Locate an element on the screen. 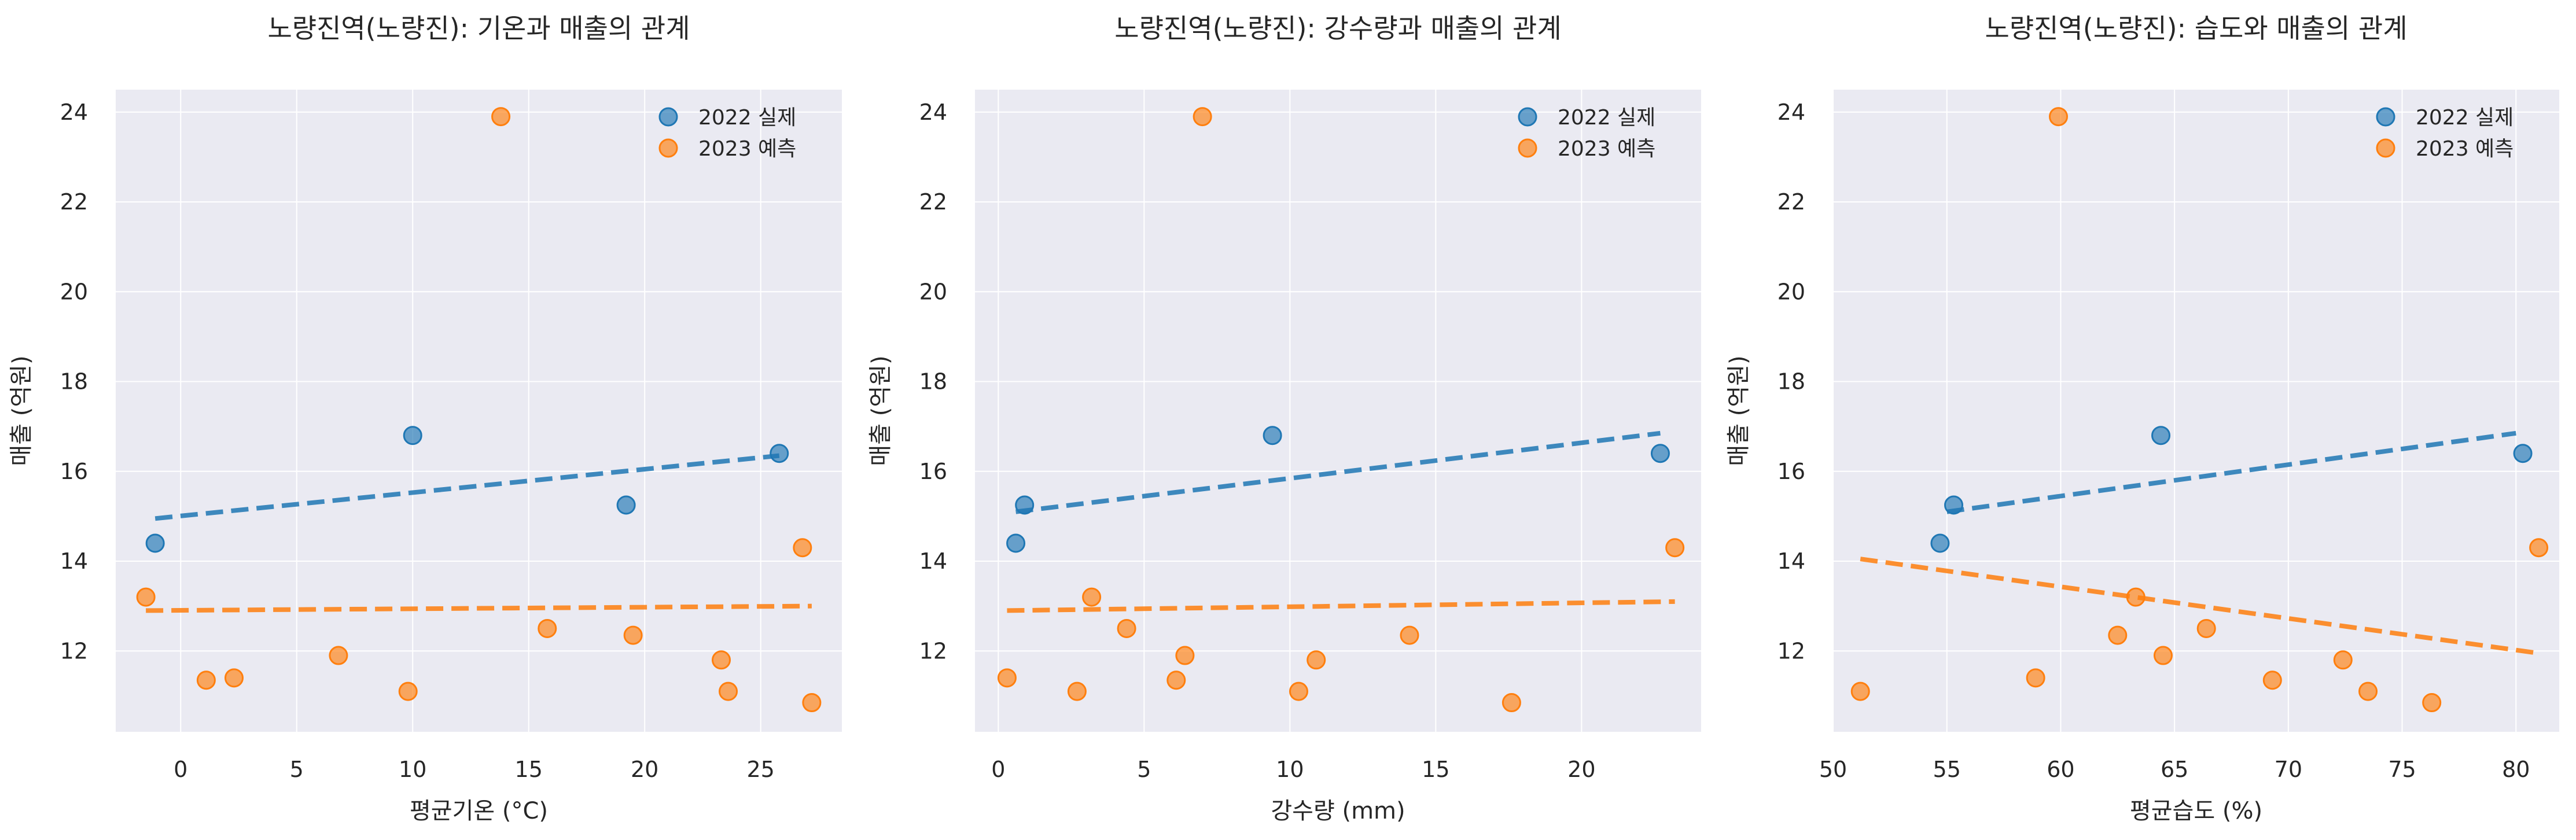 The height and width of the screenshot is (840, 2576). x-tick-label: 55 is located at coordinates (1947, 769).